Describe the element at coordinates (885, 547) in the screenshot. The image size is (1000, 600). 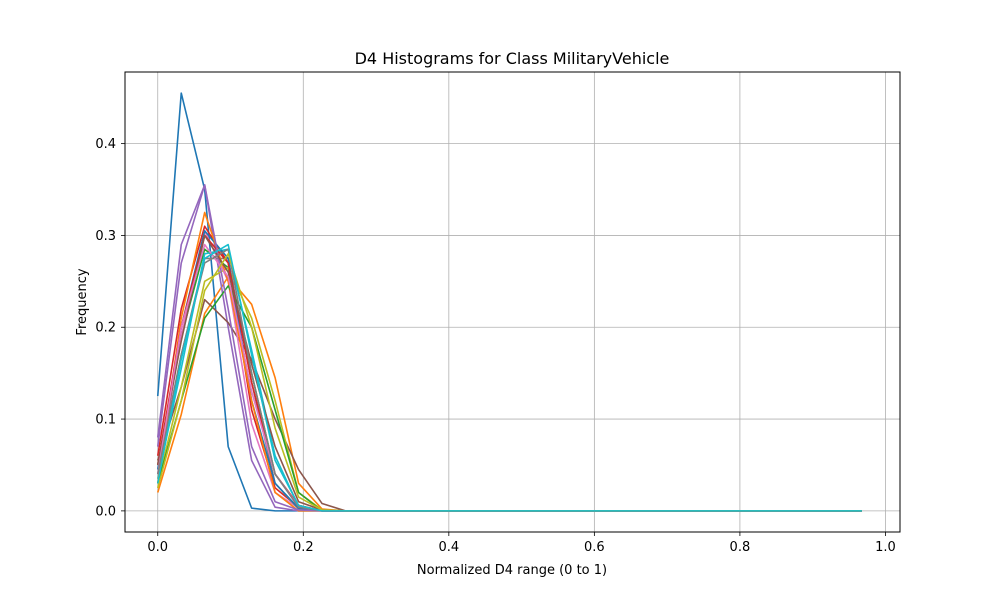
I see `x-tick-label: 1.0` at that location.